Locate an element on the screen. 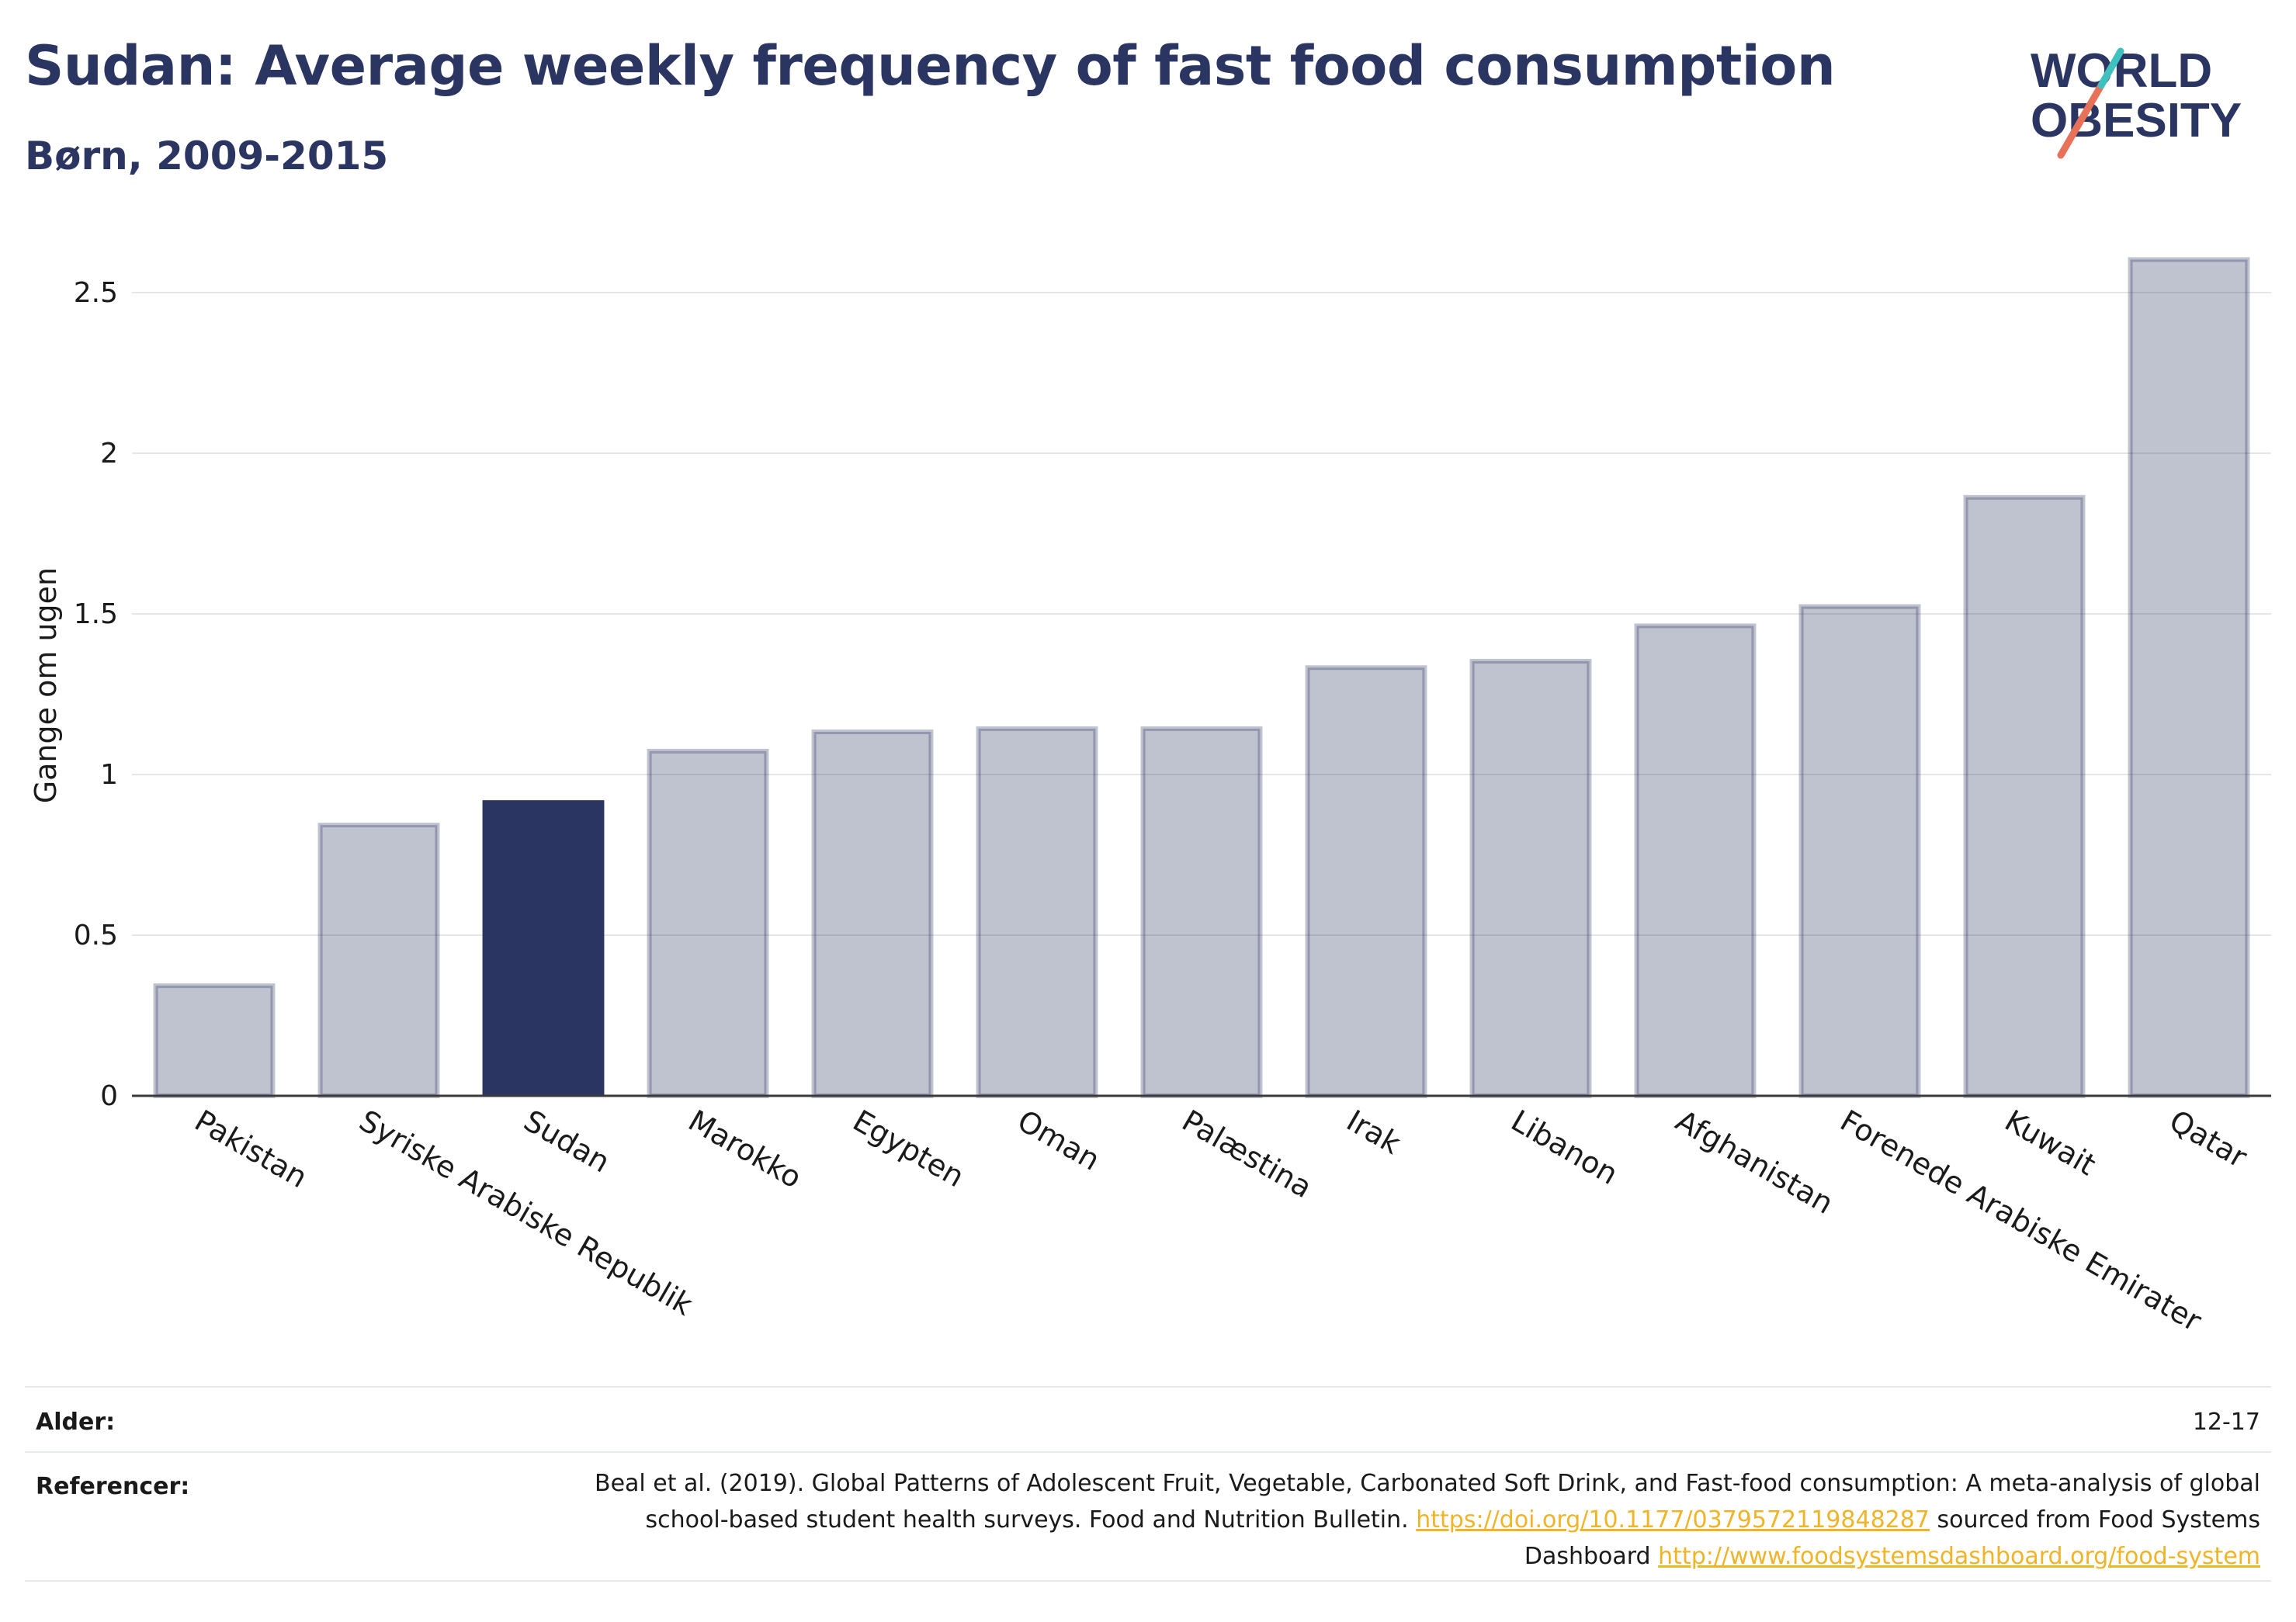 Image resolution: width=2296 pixels, height=1622 pixels. x-tick-label: Oman is located at coordinates (1059, 1140).